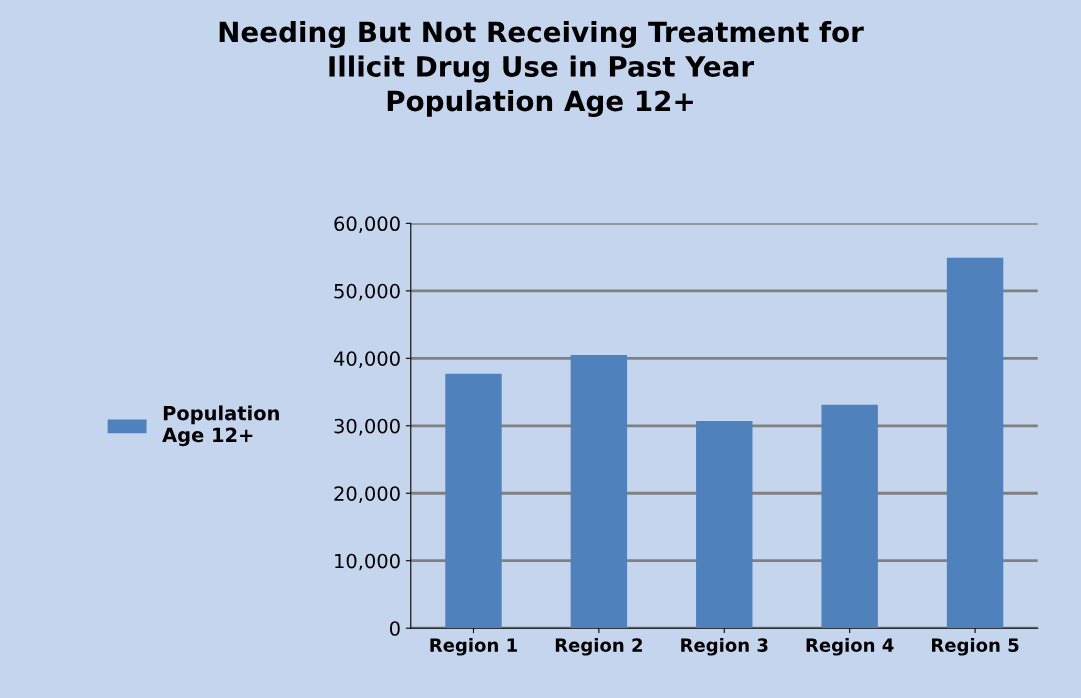 This screenshot has width=1081, height=698. What do you see at coordinates (220, 426) in the screenshot?
I see `legend-label: Population Age 12+` at bounding box center [220, 426].